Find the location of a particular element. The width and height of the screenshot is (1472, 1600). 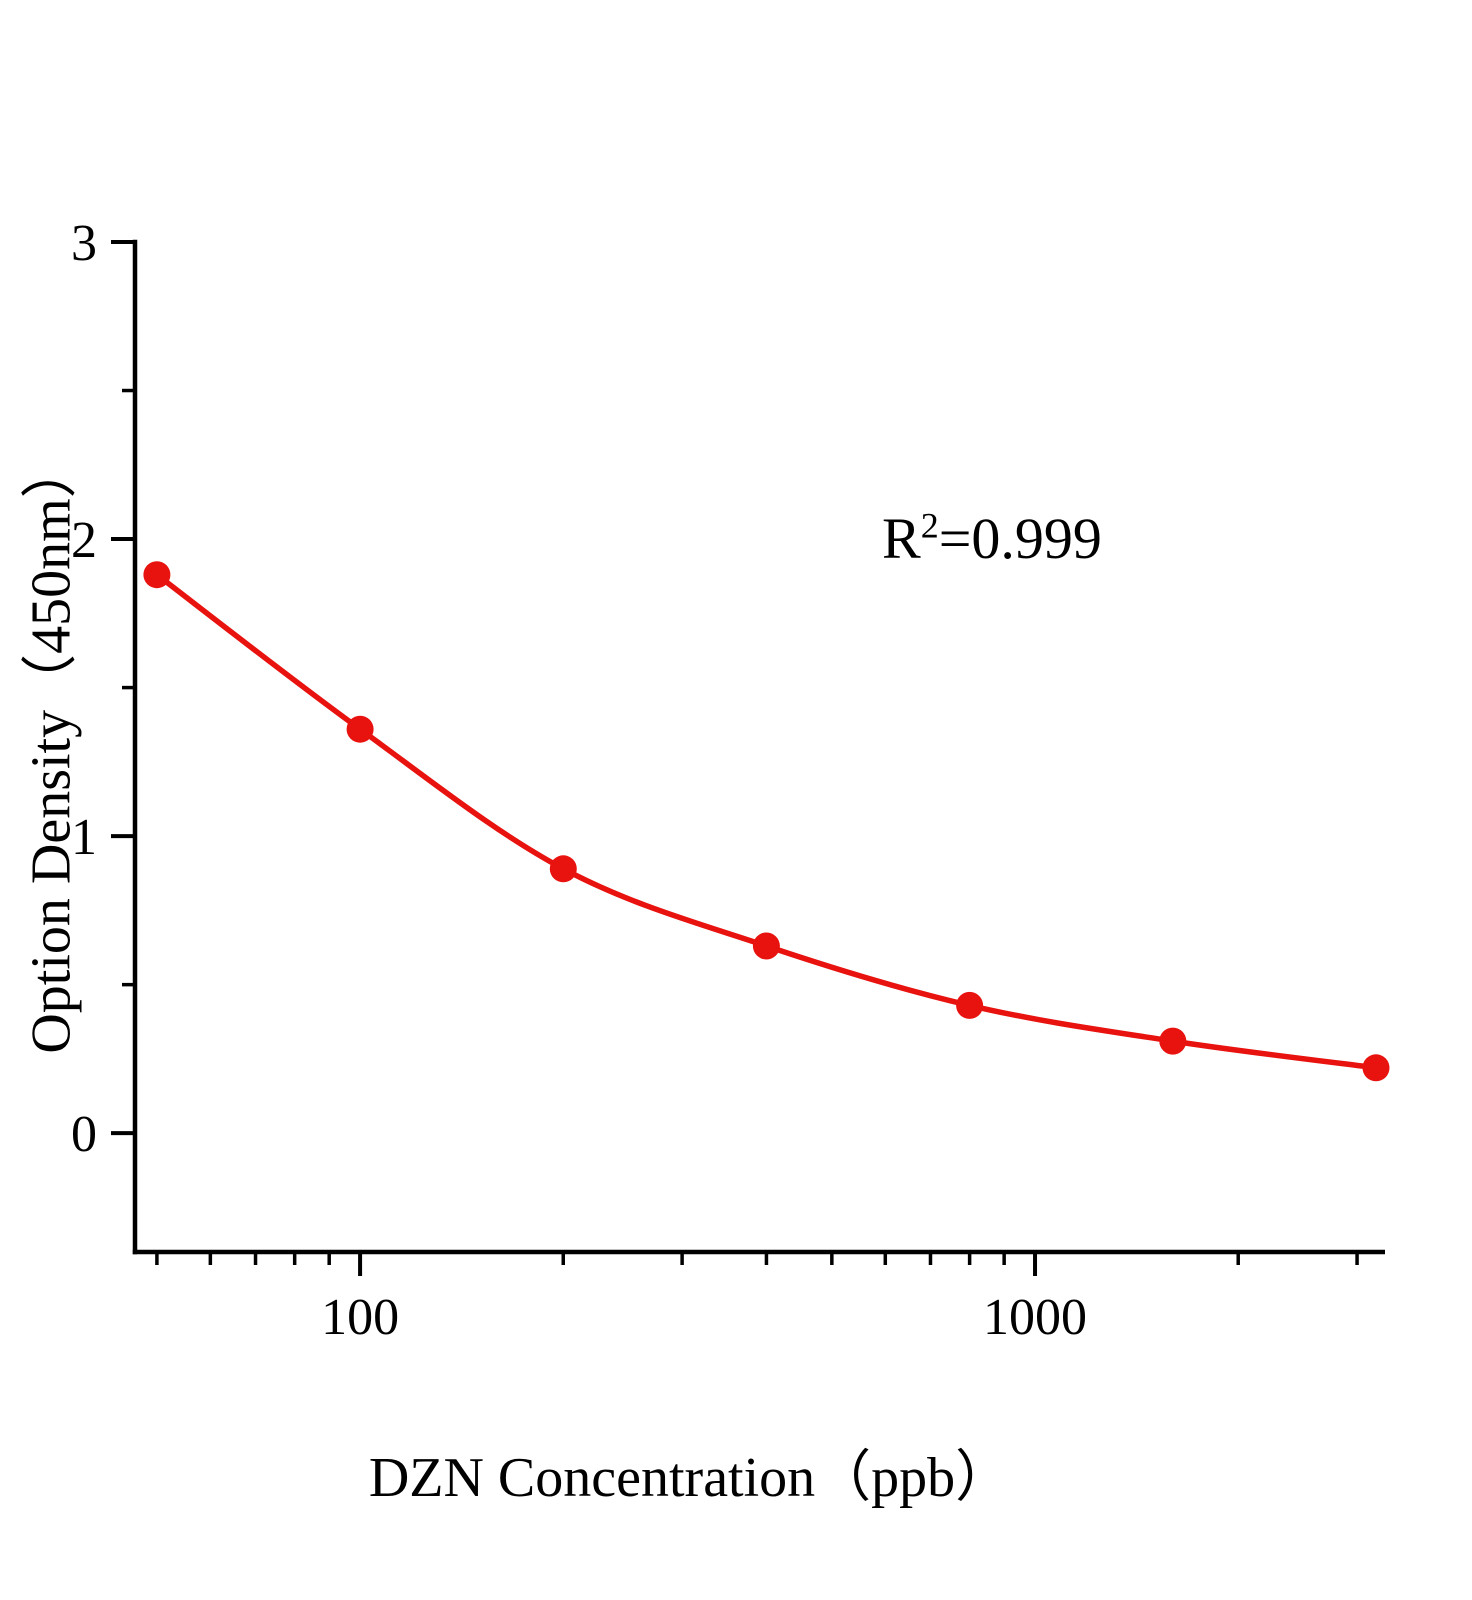

y-tick-label: 2 is located at coordinates (84, 540).